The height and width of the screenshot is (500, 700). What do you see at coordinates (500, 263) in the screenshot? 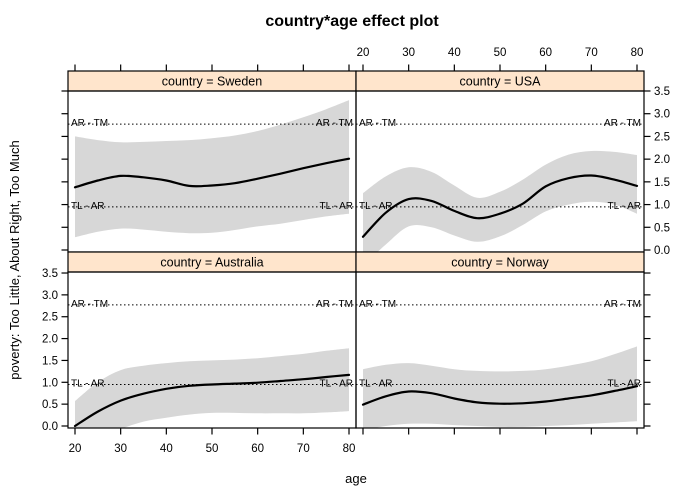
I see `strip-label: country = Norway` at bounding box center [500, 263].